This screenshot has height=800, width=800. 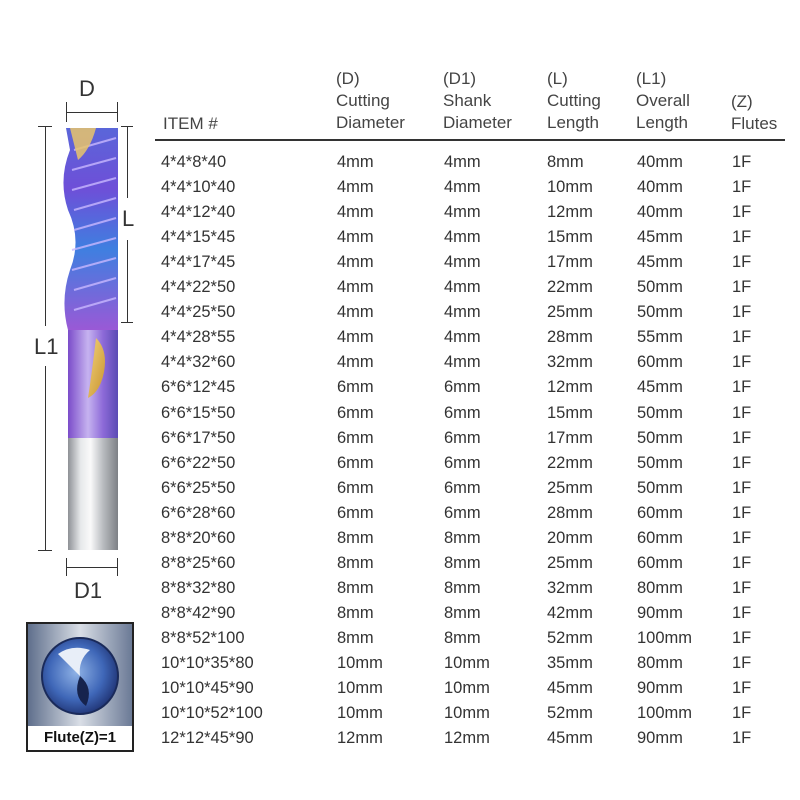 What do you see at coordinates (660, 663) in the screenshot?
I see `cell-overall-length: 80mm` at bounding box center [660, 663].